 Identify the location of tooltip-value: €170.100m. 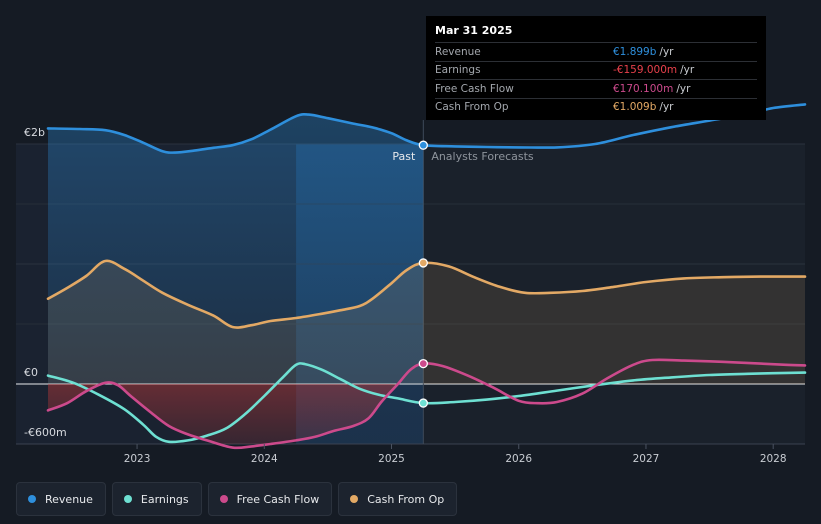
(643, 88).